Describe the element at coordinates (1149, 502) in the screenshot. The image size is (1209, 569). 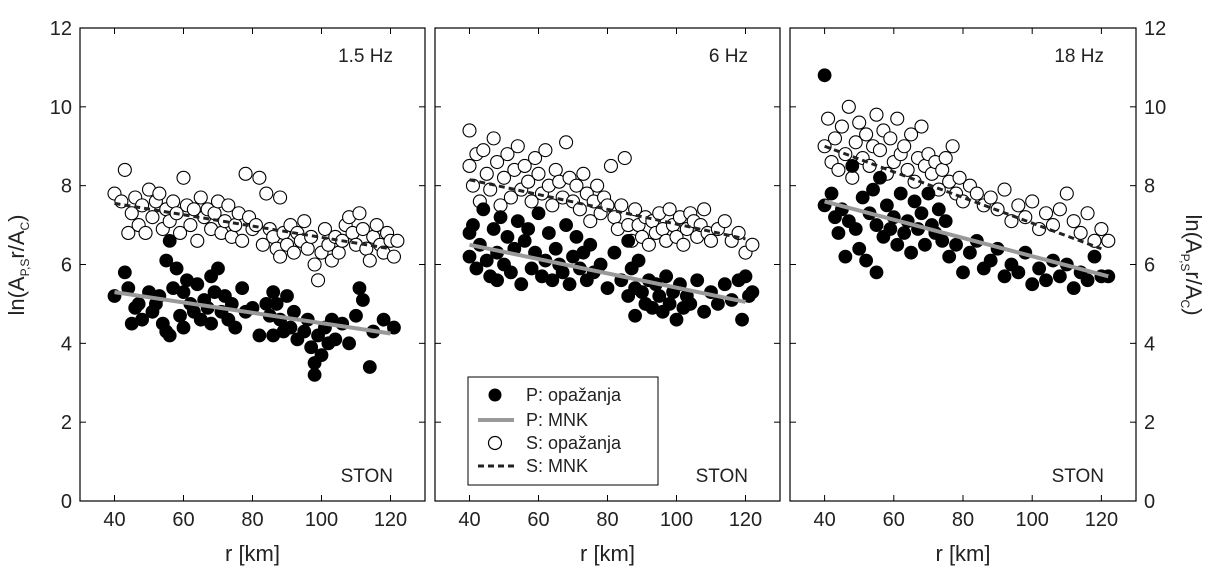
I see `y-tick-label-right: 0` at that location.